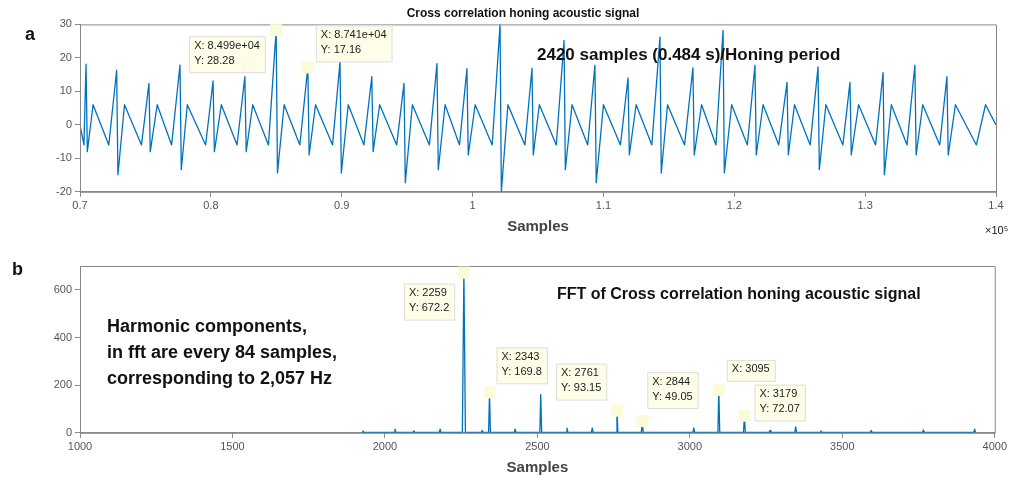  I want to click on y-tick-label: 30, so click(65, 23).